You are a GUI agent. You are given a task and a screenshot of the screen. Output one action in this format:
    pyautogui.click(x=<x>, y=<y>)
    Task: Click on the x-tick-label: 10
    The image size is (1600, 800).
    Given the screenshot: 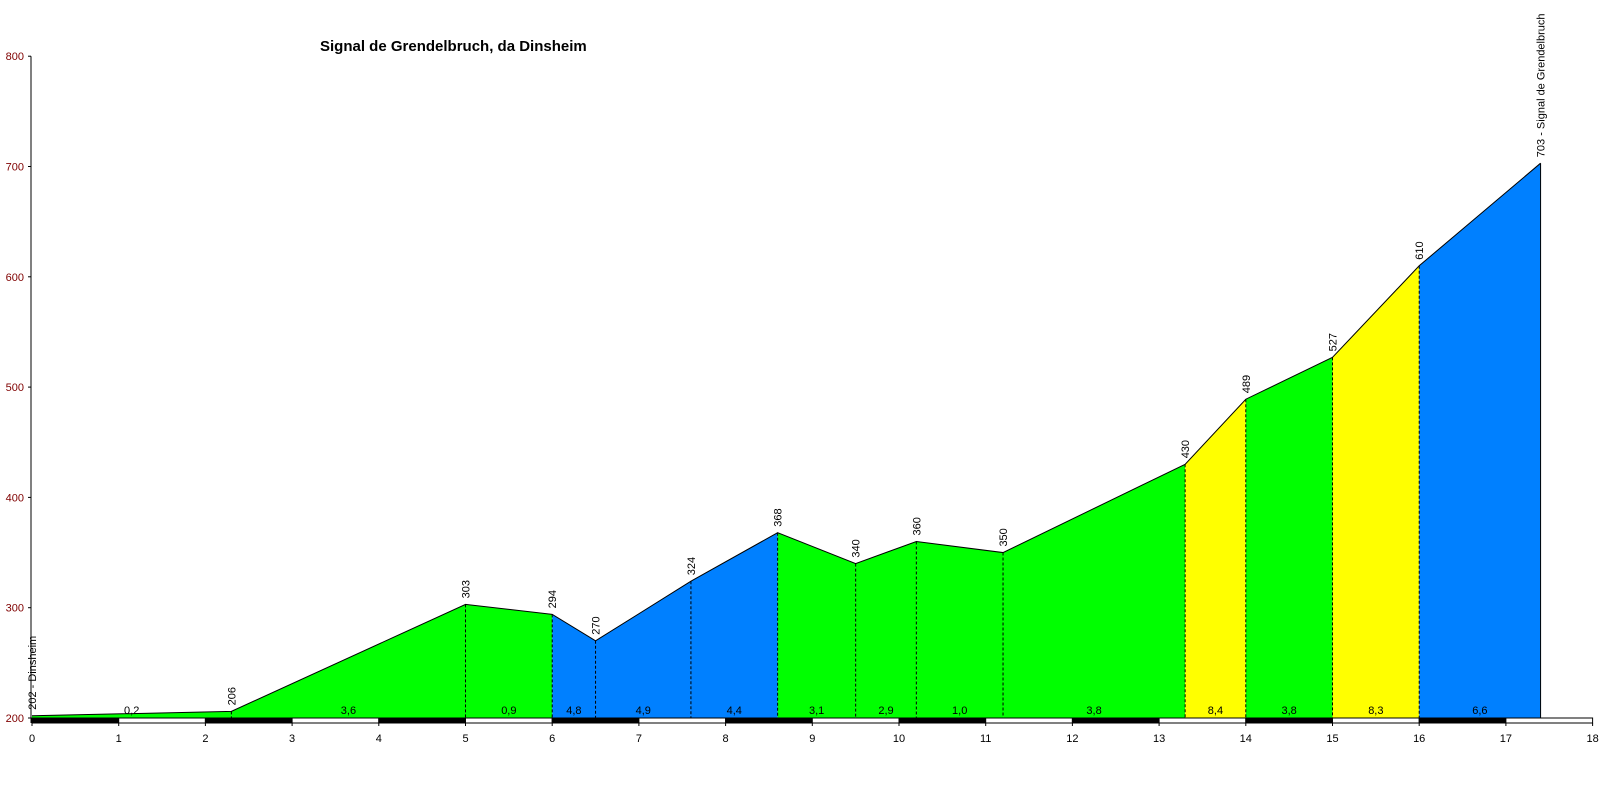 What is the action you would take?
    pyautogui.click(x=899, y=739)
    